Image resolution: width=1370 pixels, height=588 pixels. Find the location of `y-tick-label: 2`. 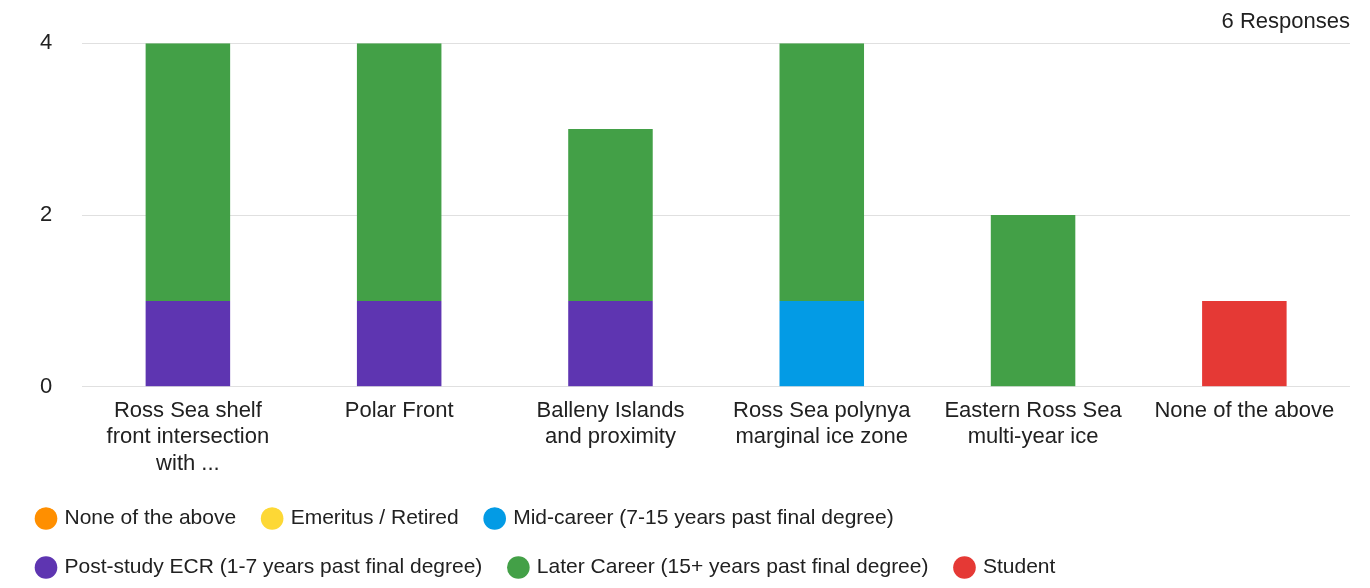

y-tick-label: 2 is located at coordinates (46, 214).